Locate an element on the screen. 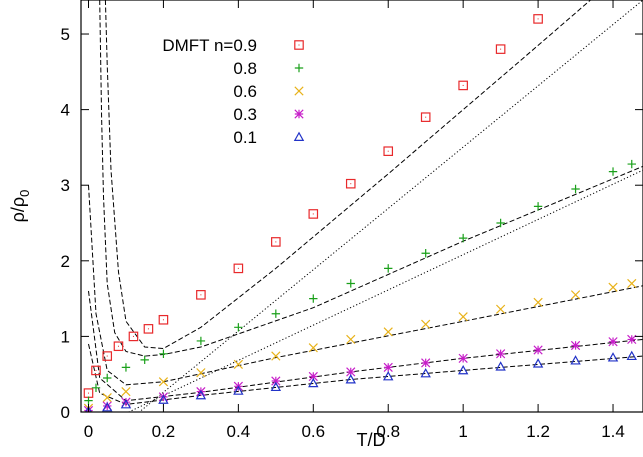 This screenshot has height=457, width=643. legend: DMFT n=0.9 0.8 0.6 0.3 0.1 is located at coordinates (233, 91).